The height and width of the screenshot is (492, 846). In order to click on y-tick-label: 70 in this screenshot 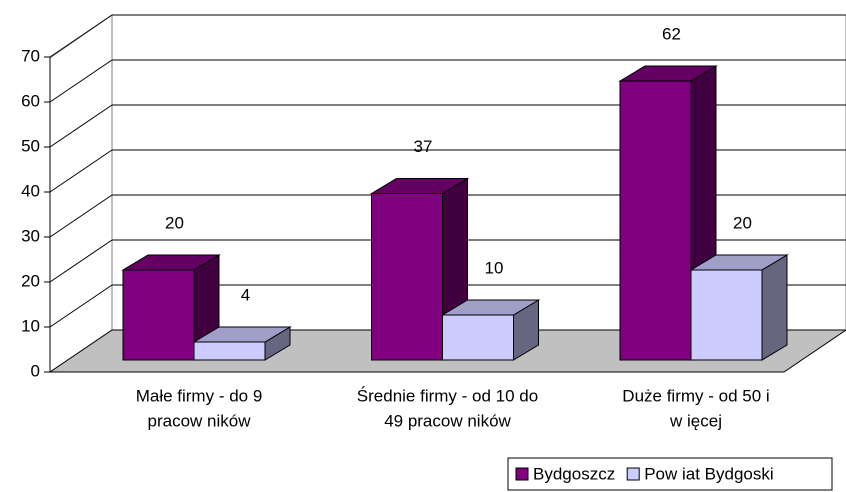, I will do `click(30, 55)`.